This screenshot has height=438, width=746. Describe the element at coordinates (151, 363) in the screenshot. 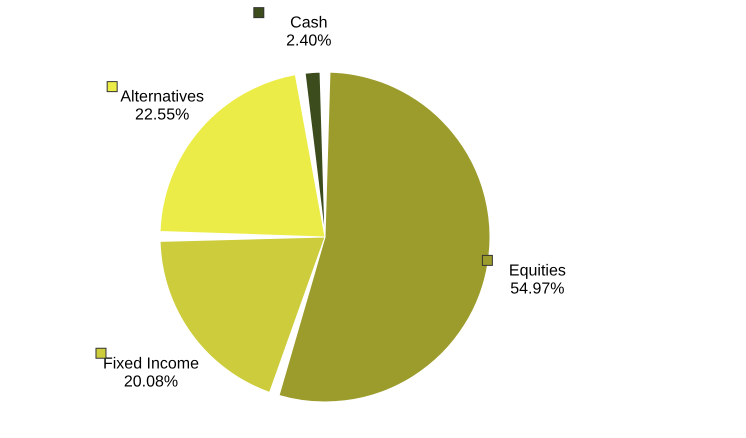

I see `legend-label: Fixed Income` at that location.